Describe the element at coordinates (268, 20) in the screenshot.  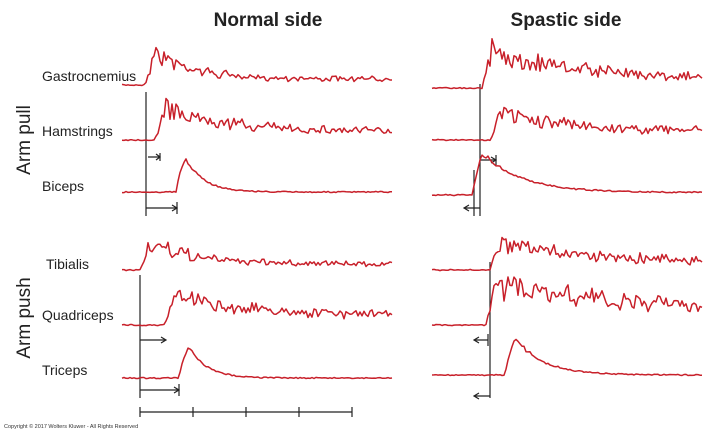
I see `column-title: Normal side` at that location.